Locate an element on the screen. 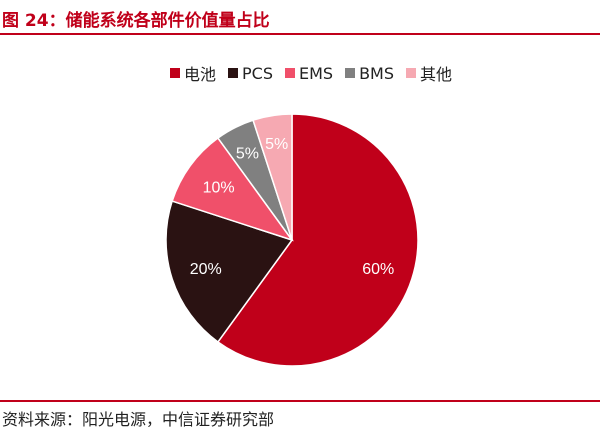 Image resolution: width=600 pixels, height=442 pixels. legend-swatch-ems is located at coordinates (290, 73).